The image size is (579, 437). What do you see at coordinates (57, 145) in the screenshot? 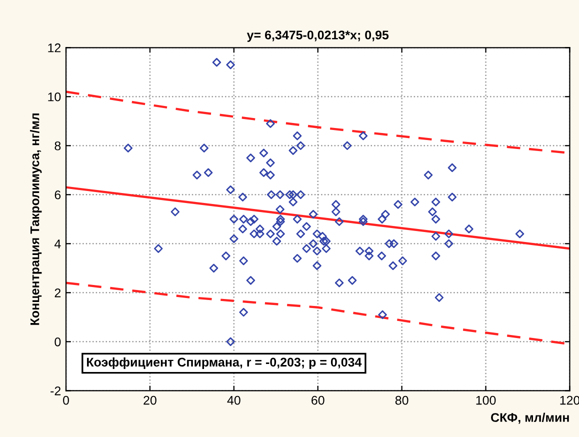
I see `y-tick-label: 8` at bounding box center [57, 145].